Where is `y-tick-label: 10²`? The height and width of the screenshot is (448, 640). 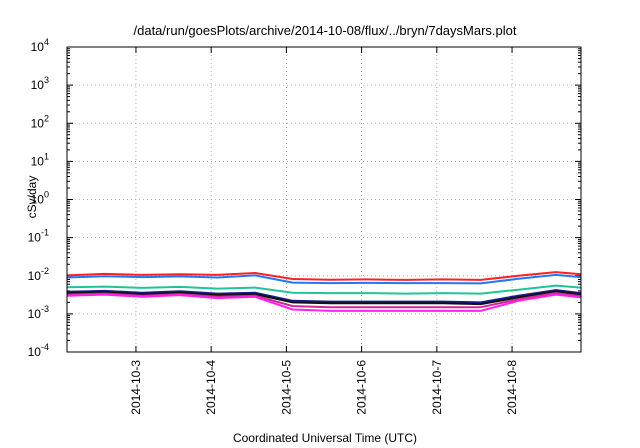
y-tick-label: 10² is located at coordinates (40, 121).